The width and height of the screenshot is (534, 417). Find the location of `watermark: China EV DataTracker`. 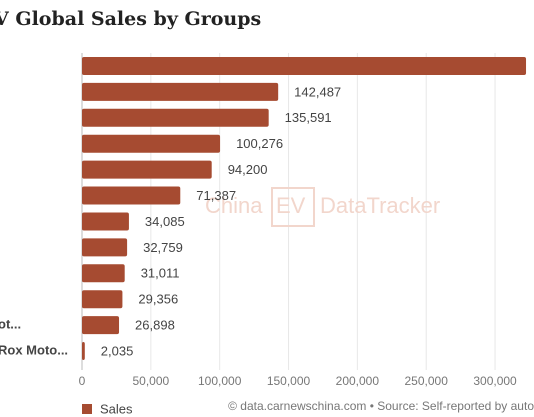

watermark: China EV DataTracker is located at coordinates (322, 207).